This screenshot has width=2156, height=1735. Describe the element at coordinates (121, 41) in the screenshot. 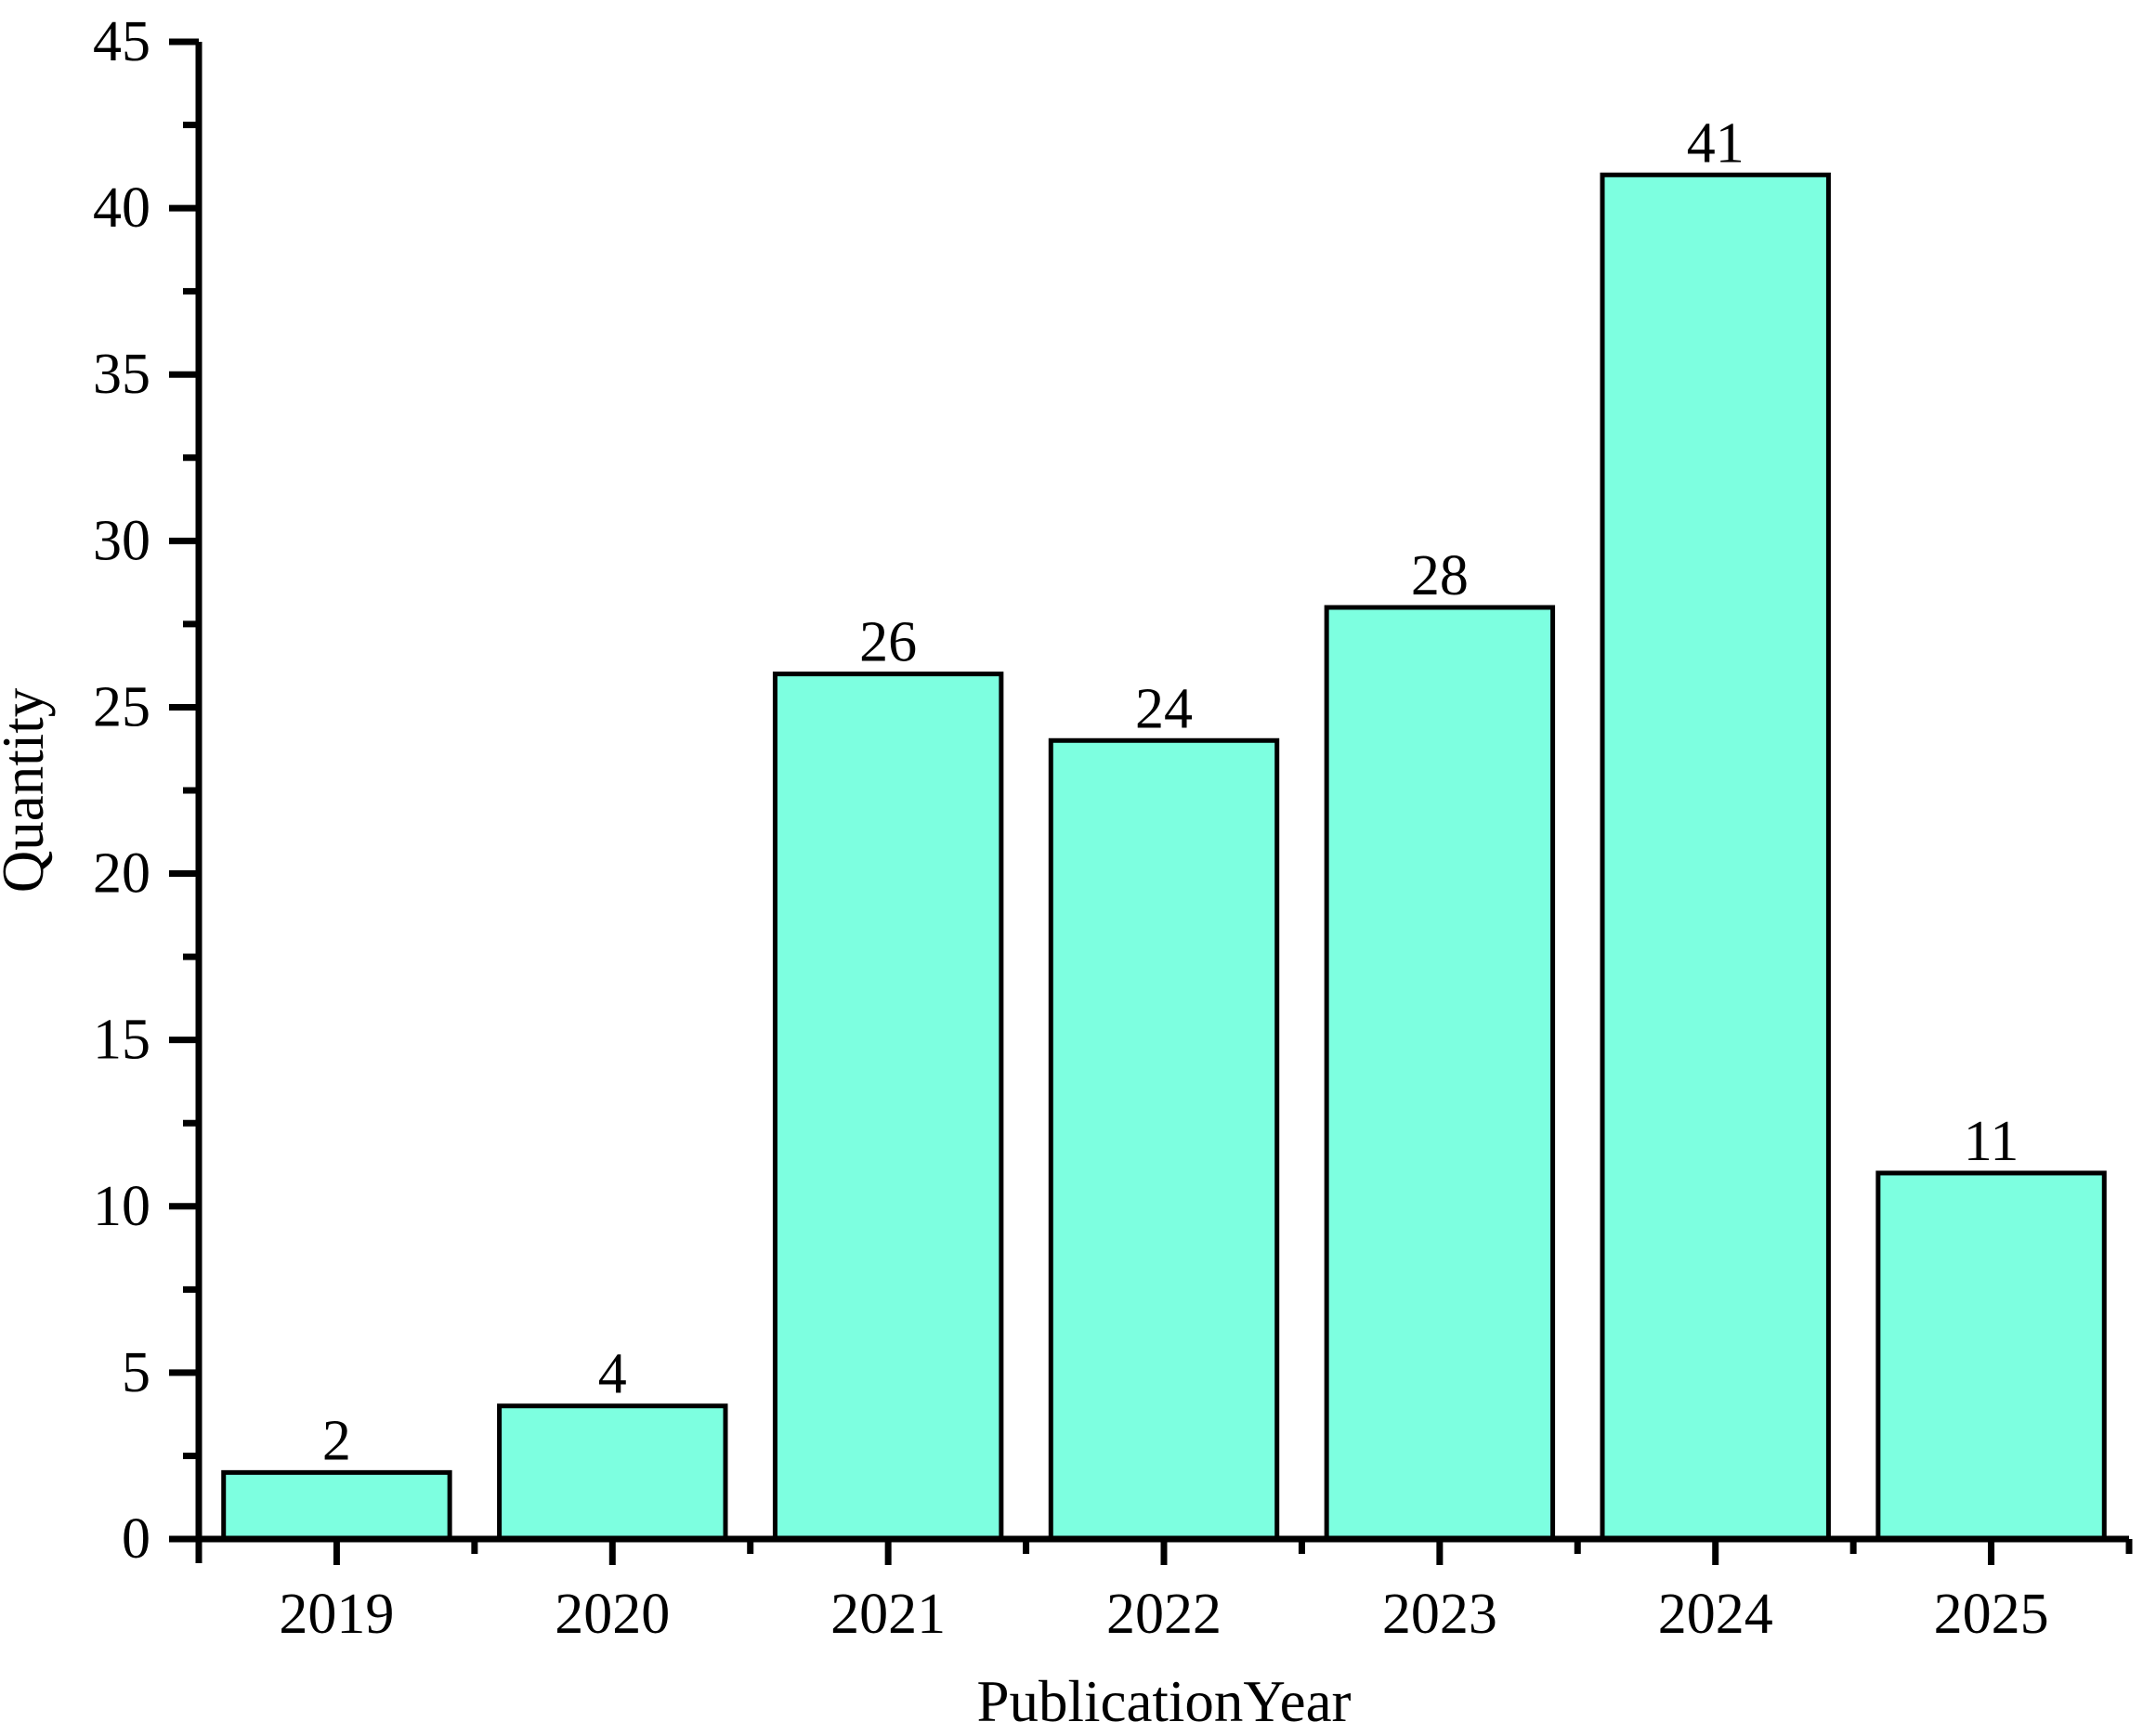

I see `y-tick-label: 45` at that location.